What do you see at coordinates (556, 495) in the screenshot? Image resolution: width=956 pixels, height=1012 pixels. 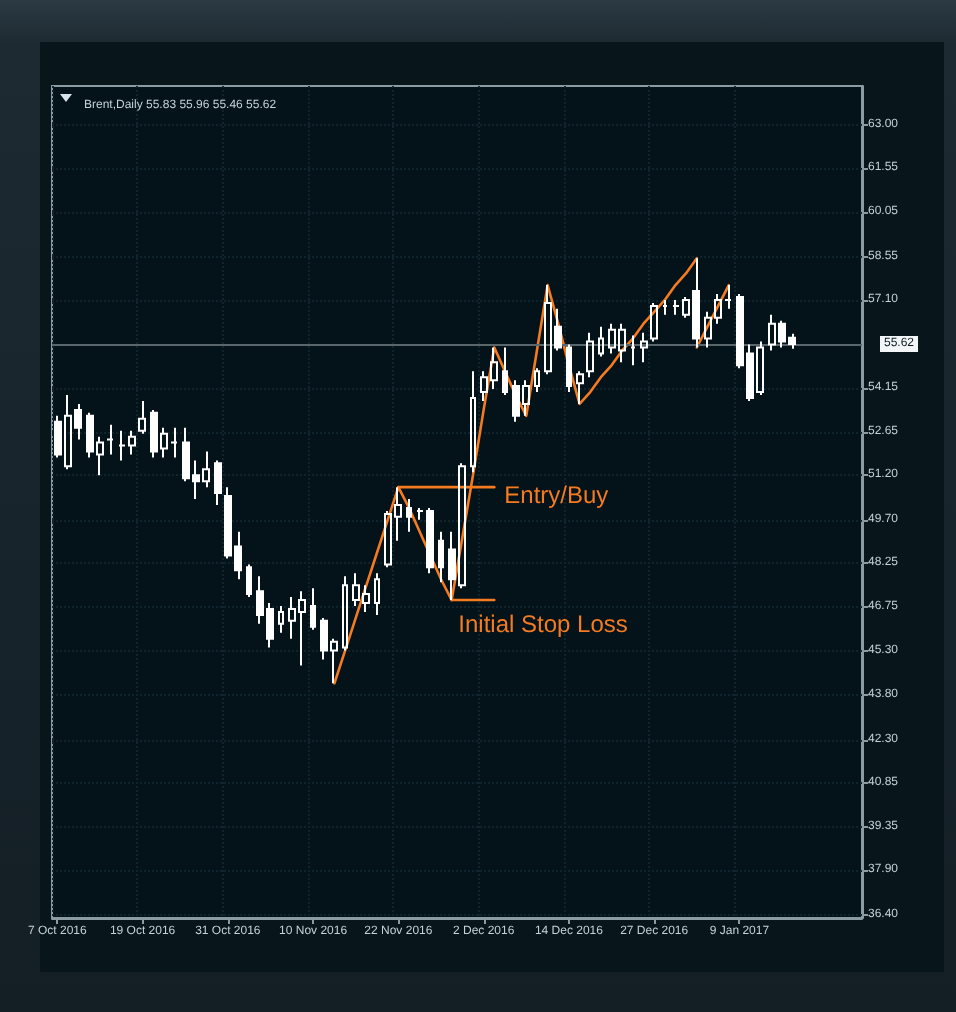 I see `series-label: Entry/Buy` at bounding box center [556, 495].